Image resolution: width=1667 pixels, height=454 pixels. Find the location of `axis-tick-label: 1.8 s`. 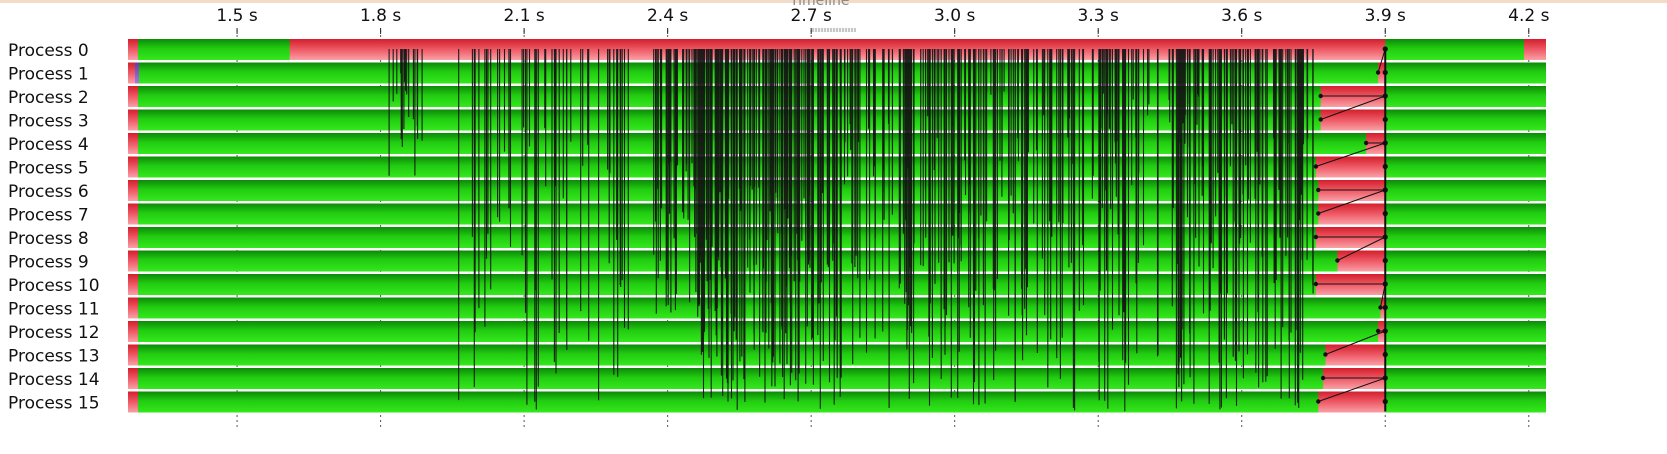

axis-tick-label: 1.8 s is located at coordinates (380, 16).